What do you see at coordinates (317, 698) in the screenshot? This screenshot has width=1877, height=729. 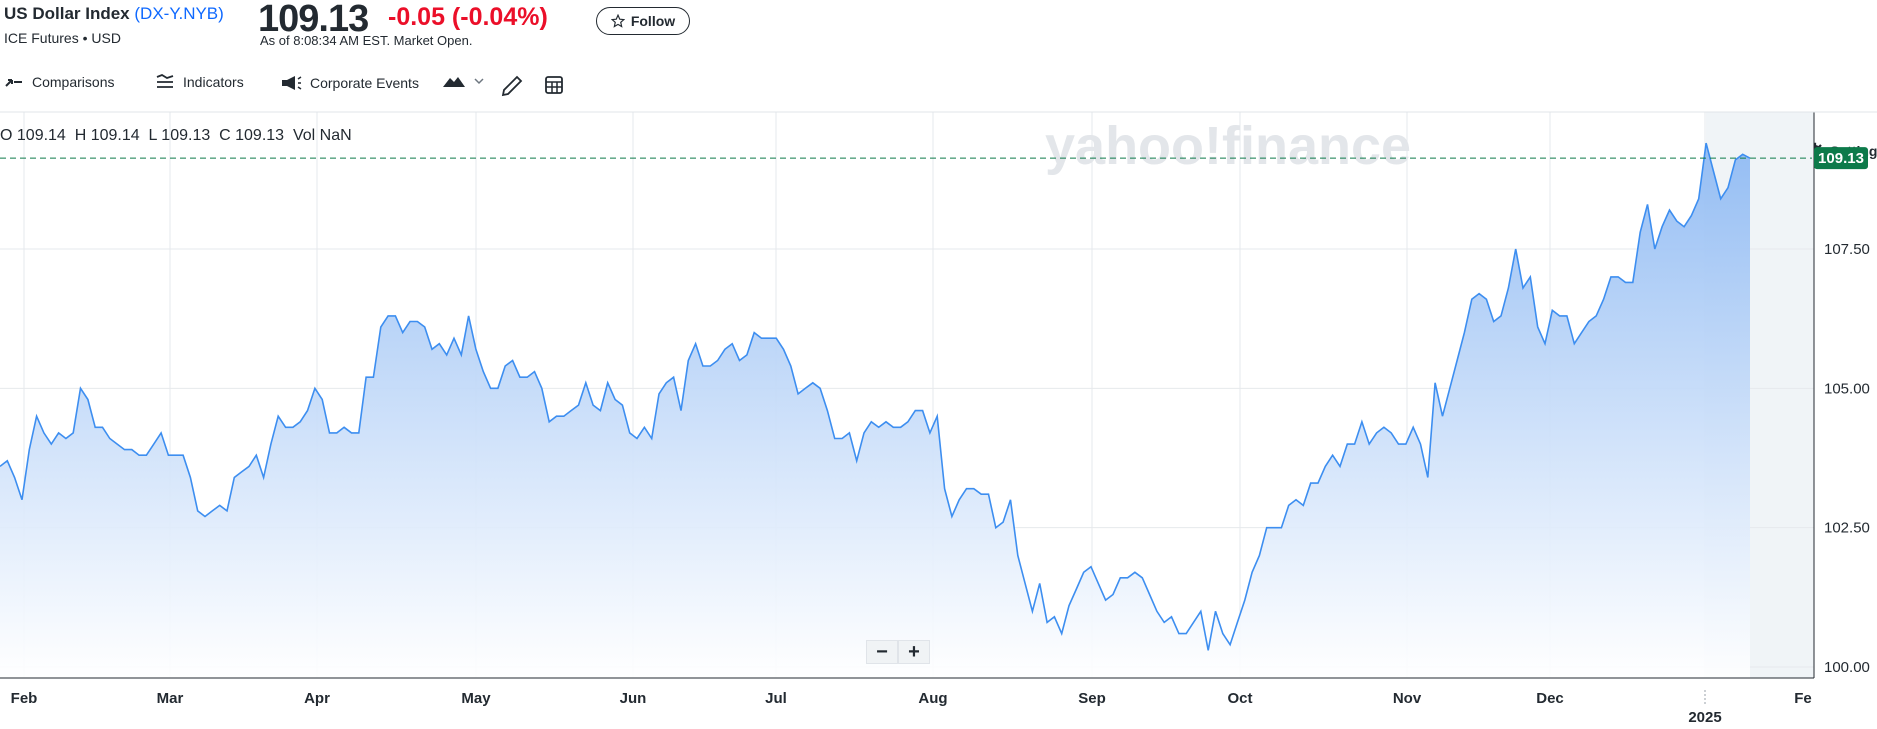 I see `x-tick-label: Apr` at bounding box center [317, 698].